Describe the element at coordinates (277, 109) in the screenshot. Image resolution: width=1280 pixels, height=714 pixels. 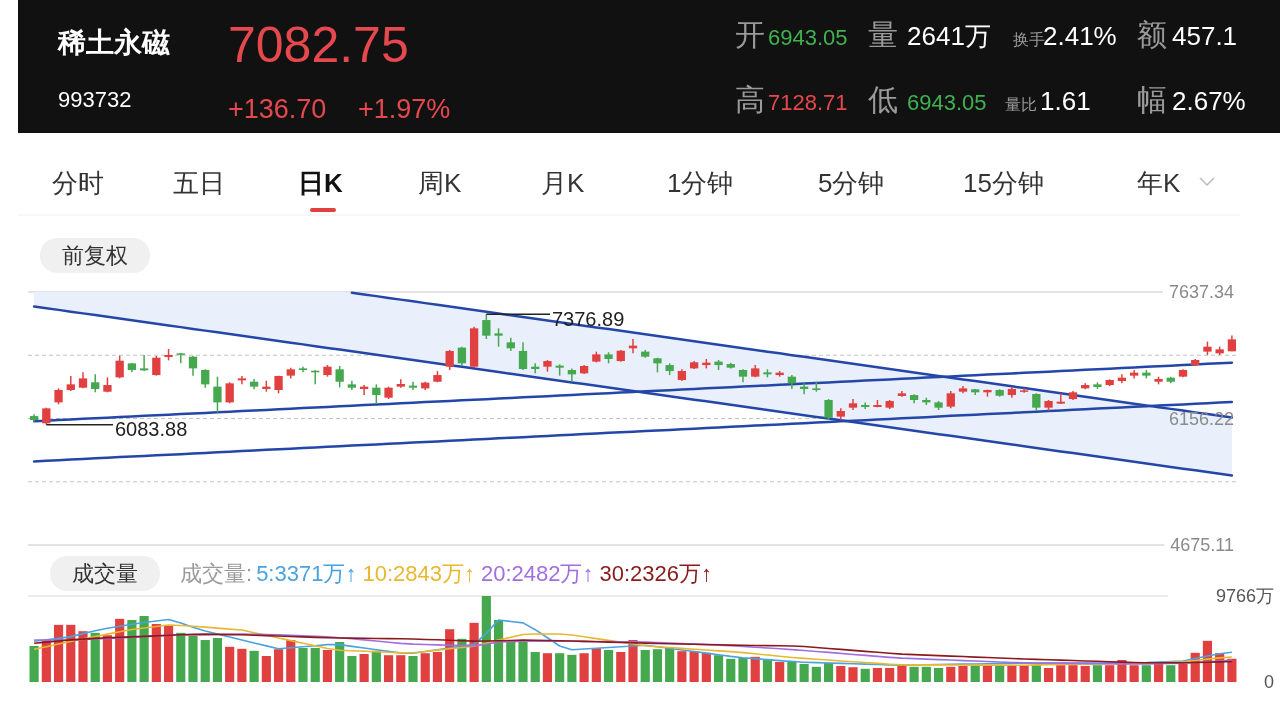
I see `text: +136.70` at that location.